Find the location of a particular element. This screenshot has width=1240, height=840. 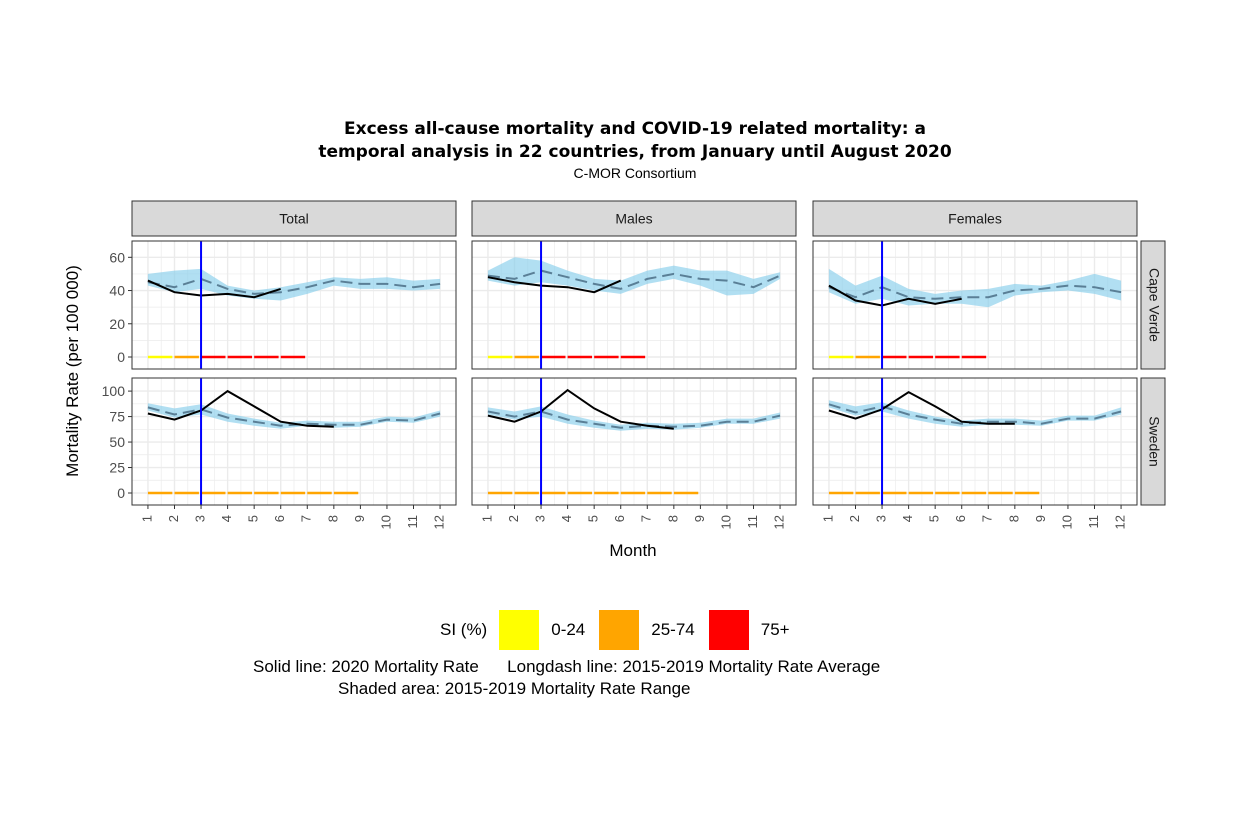

facet-strip-label-total: Total is located at coordinates (294, 219).